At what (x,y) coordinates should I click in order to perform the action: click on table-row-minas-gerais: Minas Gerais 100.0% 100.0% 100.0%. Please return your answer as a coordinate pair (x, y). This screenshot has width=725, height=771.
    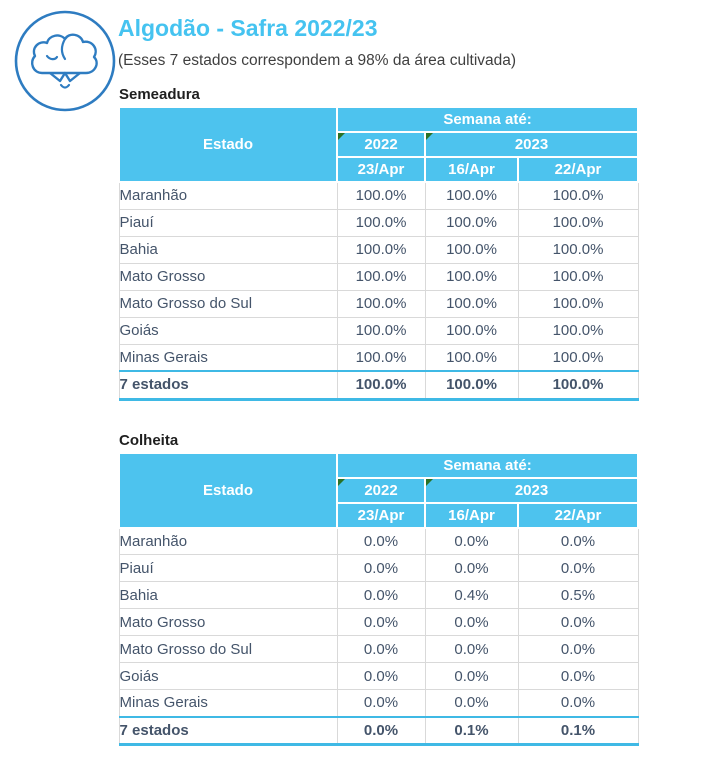
    Looking at the image, I should click on (378, 357).